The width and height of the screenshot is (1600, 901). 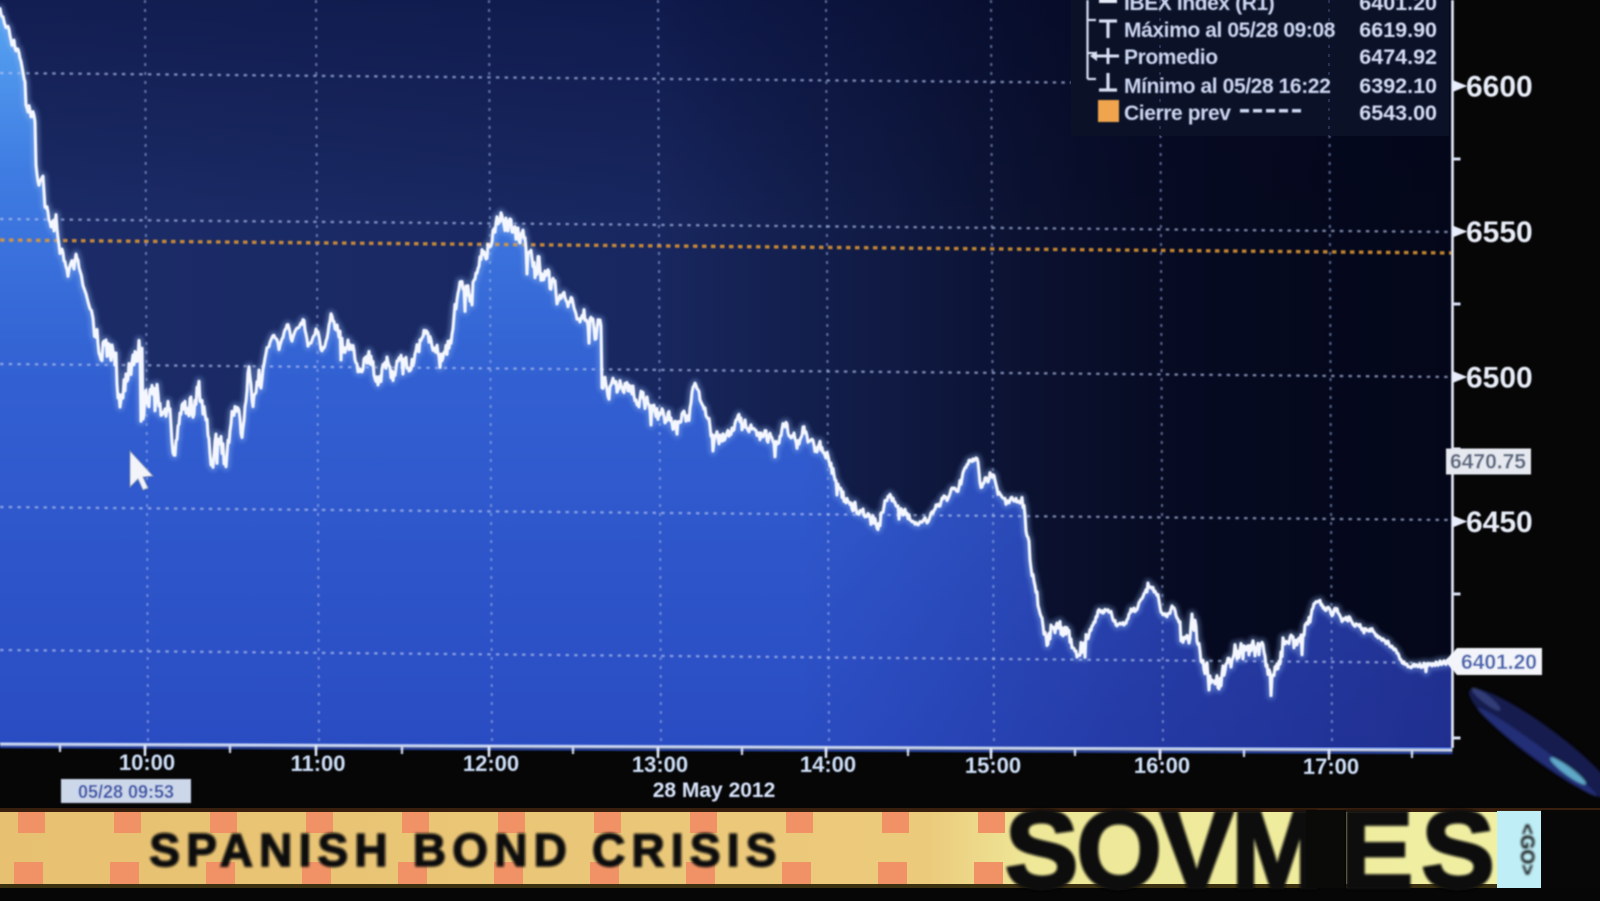 I want to click on svg-text: 6600, so click(x=1499, y=87).